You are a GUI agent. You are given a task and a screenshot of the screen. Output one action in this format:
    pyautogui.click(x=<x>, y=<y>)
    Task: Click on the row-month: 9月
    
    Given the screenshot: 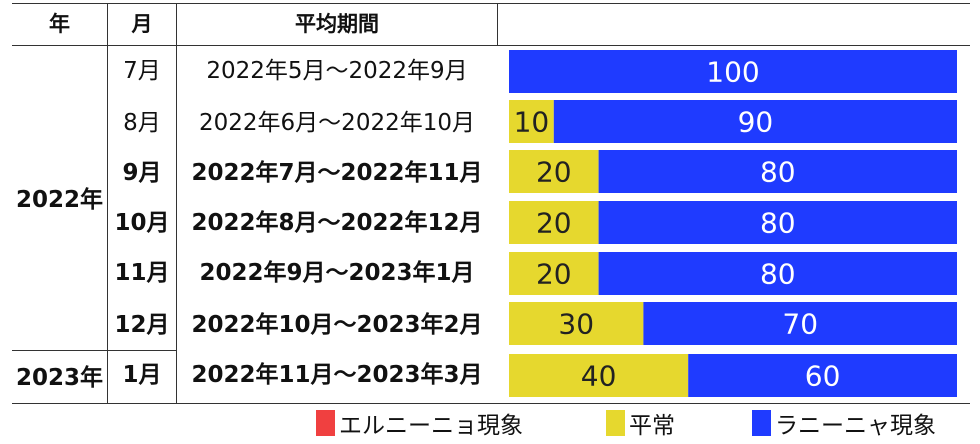 What is the action you would take?
    pyautogui.click(x=142, y=173)
    